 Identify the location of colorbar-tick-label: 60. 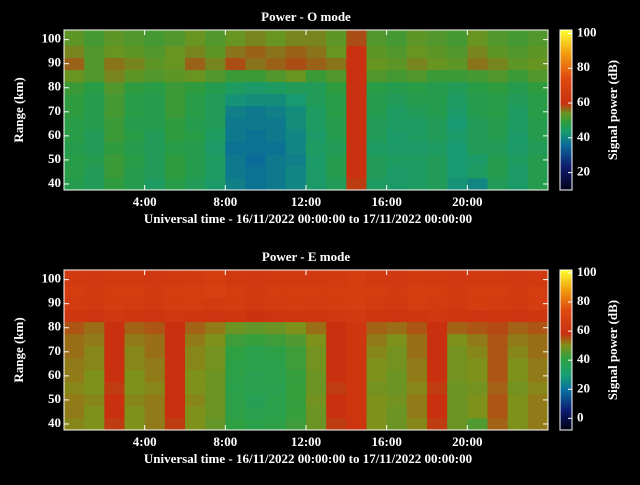
(583, 329).